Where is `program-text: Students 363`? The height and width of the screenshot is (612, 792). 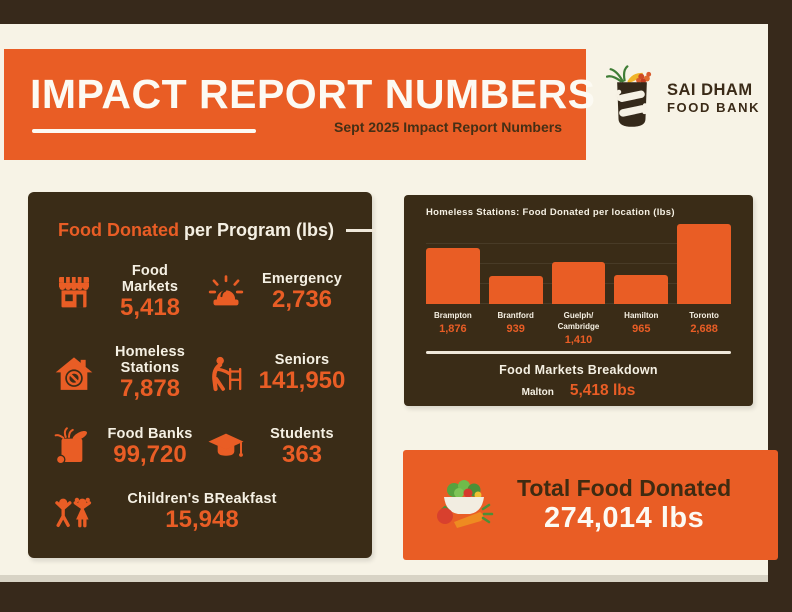 program-text: Students 363 is located at coordinates (302, 447).